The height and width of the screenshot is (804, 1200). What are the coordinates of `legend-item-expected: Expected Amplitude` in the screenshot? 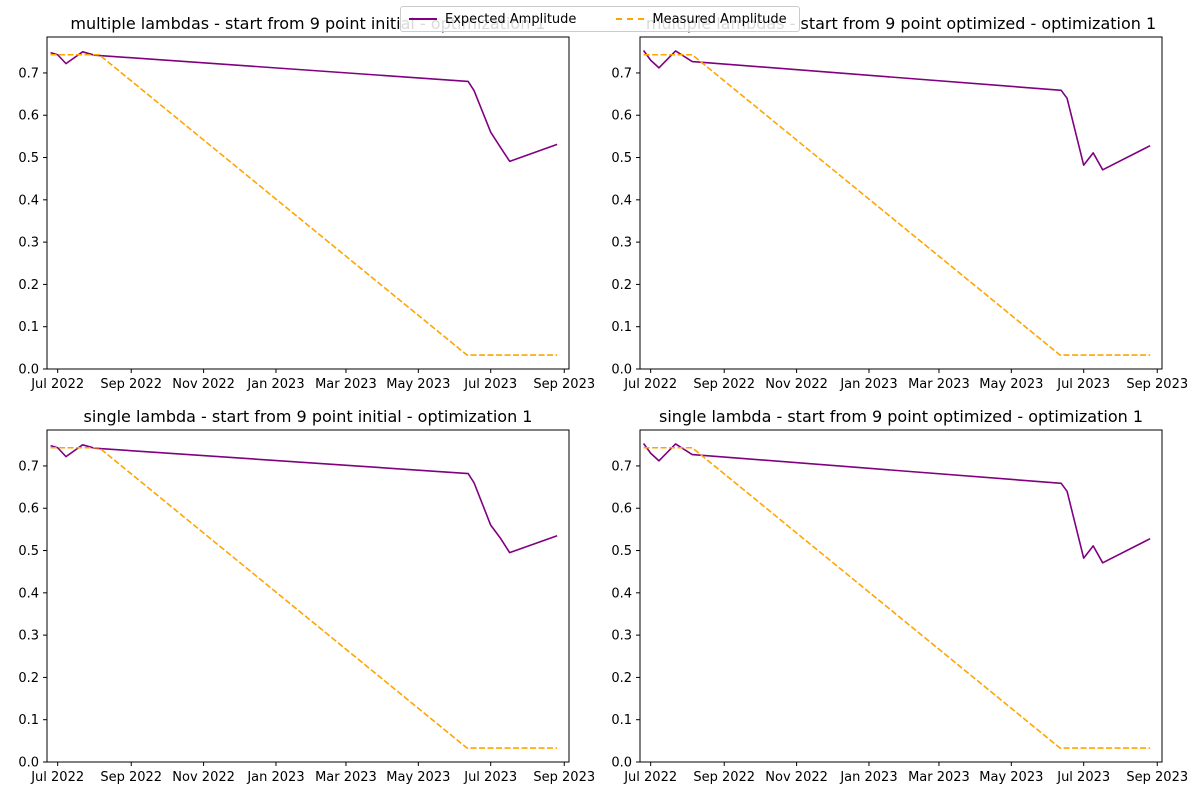 It's located at (492, 19).